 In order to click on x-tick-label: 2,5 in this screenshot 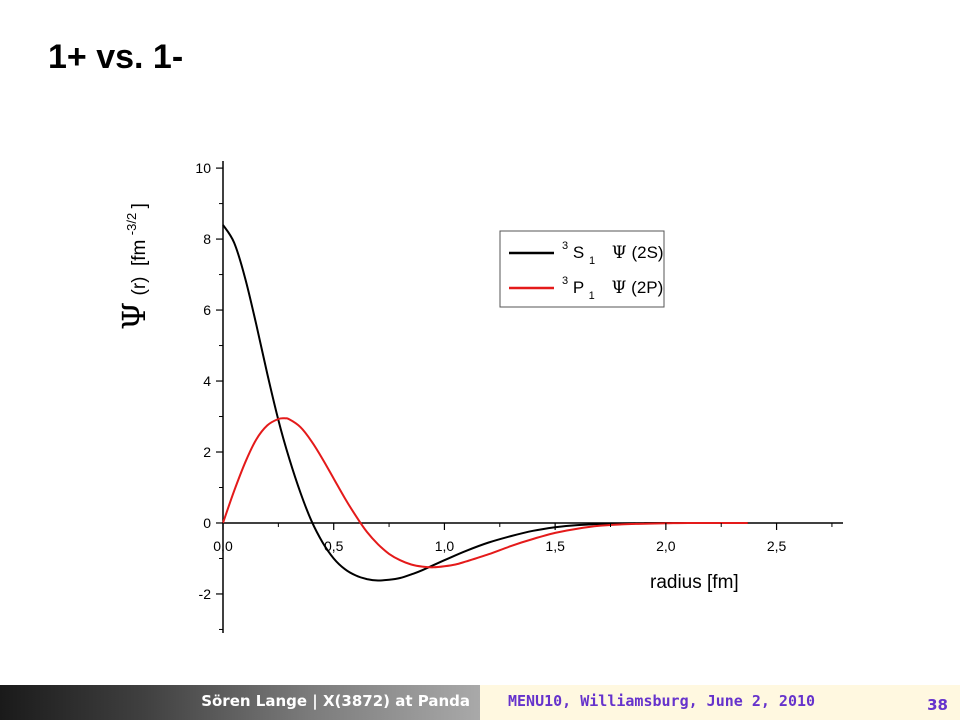, I will do `click(777, 546)`.